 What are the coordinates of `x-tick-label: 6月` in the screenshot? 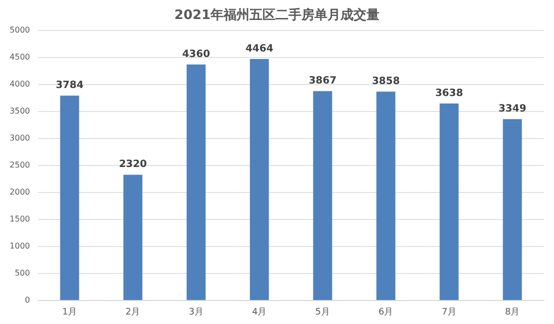 It's located at (386, 313).